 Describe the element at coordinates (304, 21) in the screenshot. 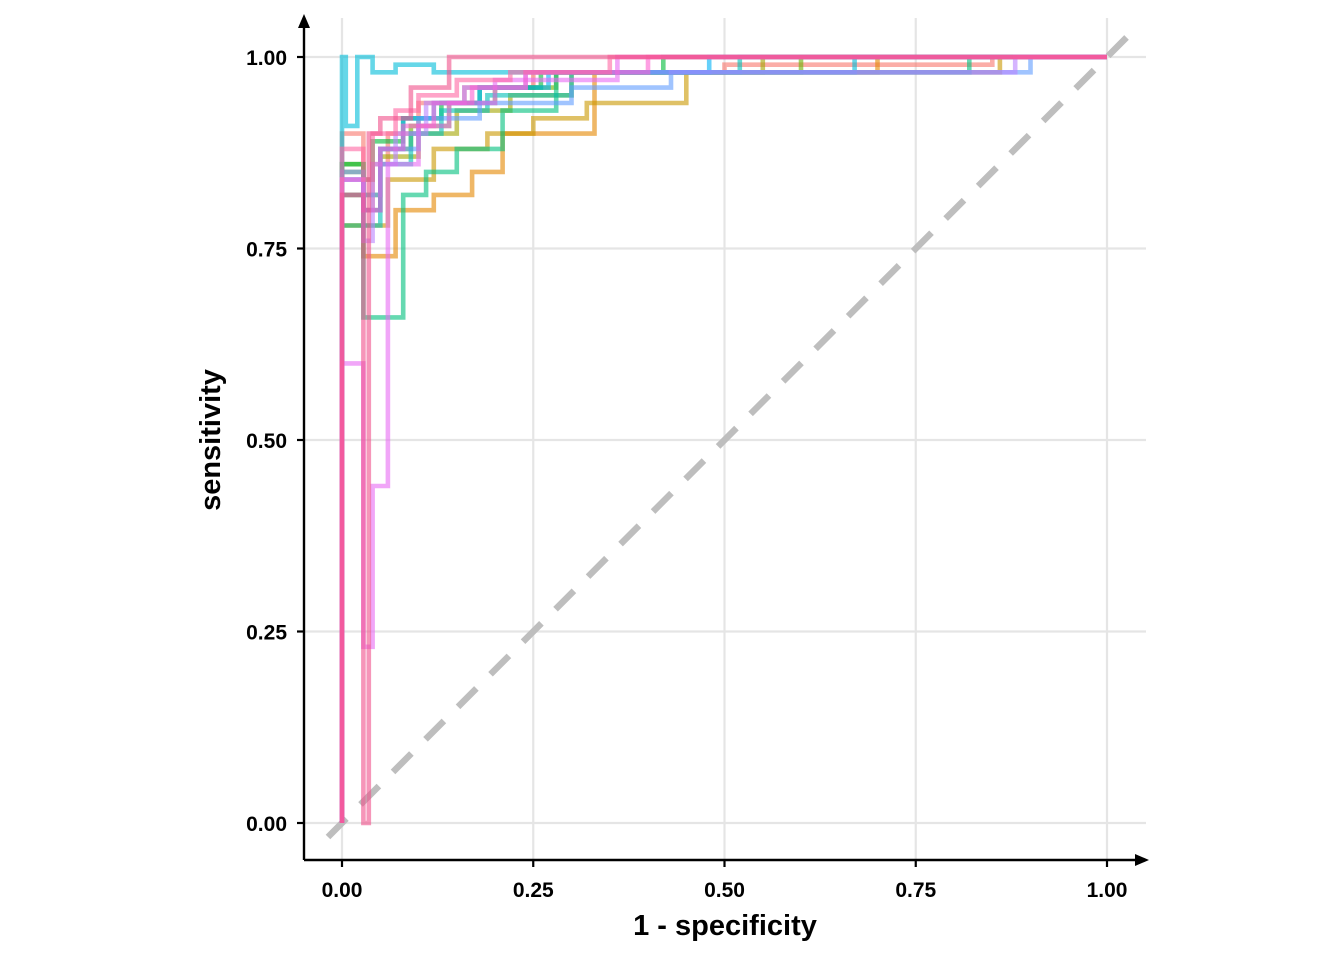

I see `y-axis-arrowhead` at that location.